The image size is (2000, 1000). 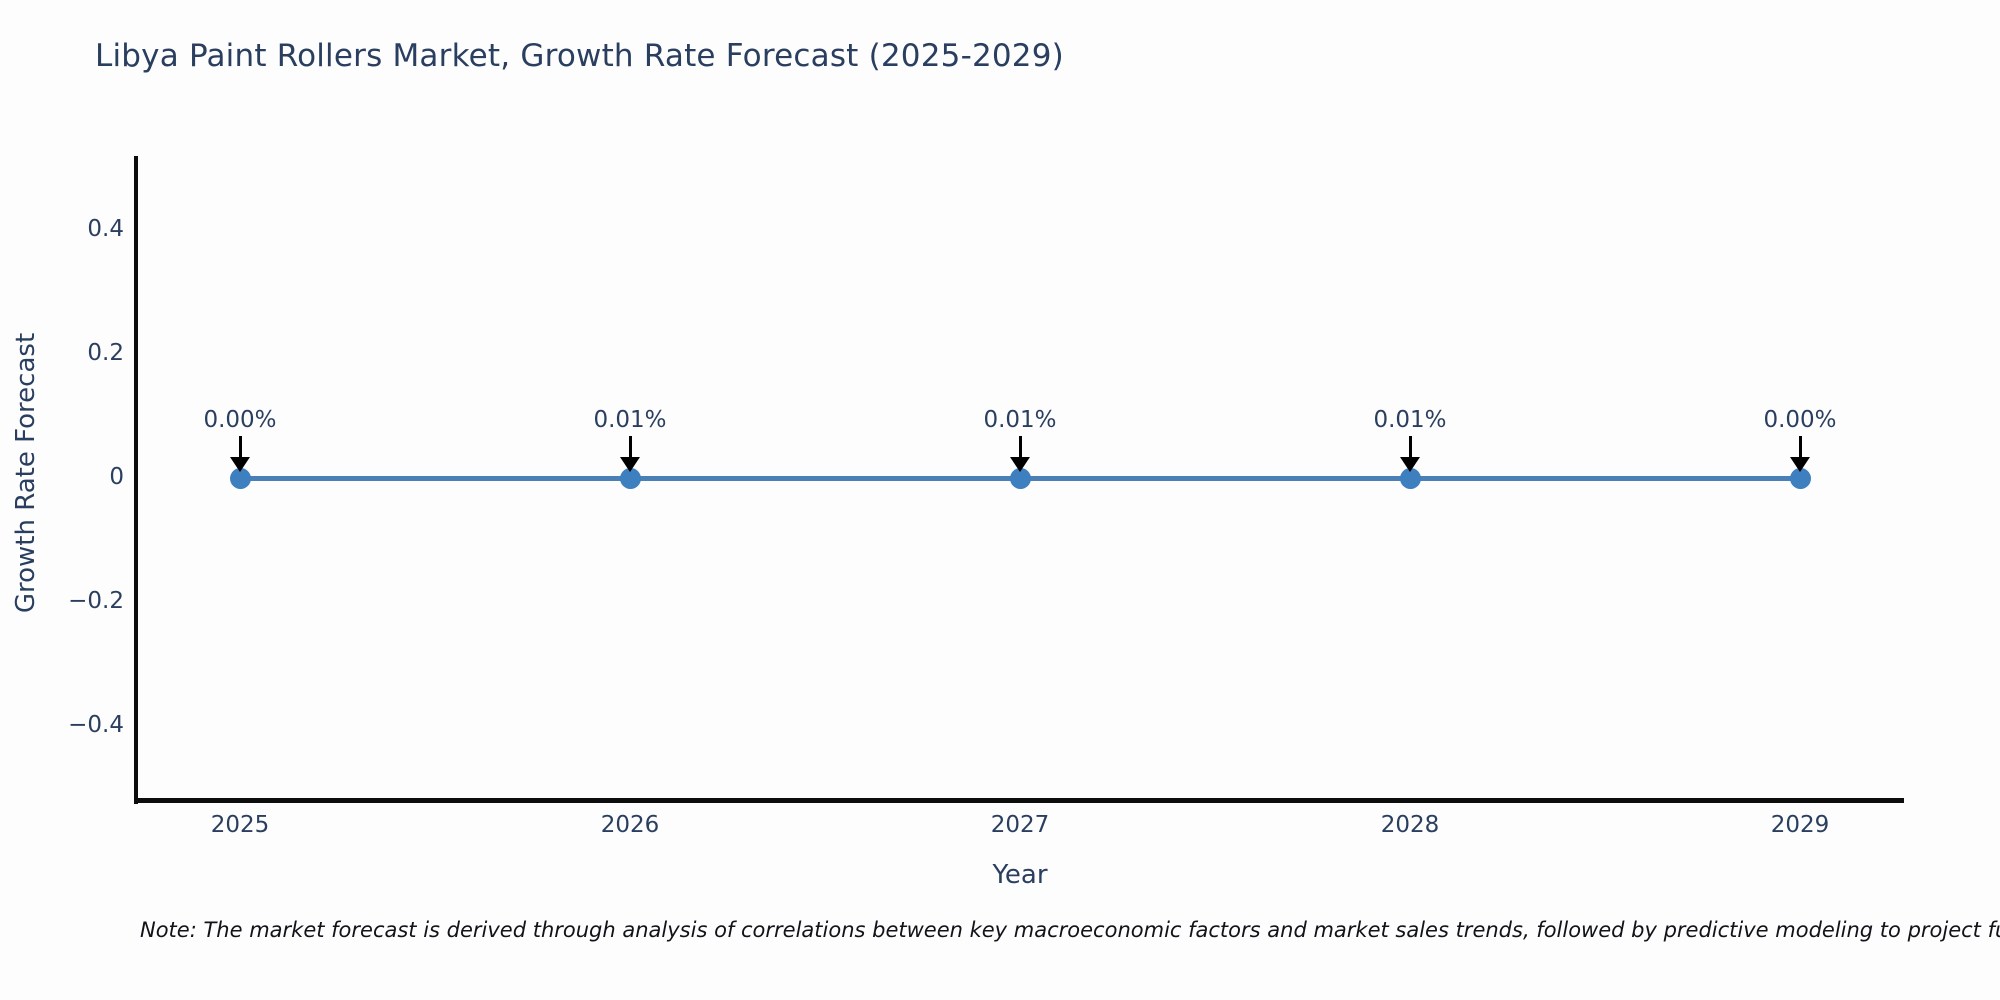 What do you see at coordinates (1020, 825) in the screenshot?
I see `x-tick-label: 2027` at bounding box center [1020, 825].